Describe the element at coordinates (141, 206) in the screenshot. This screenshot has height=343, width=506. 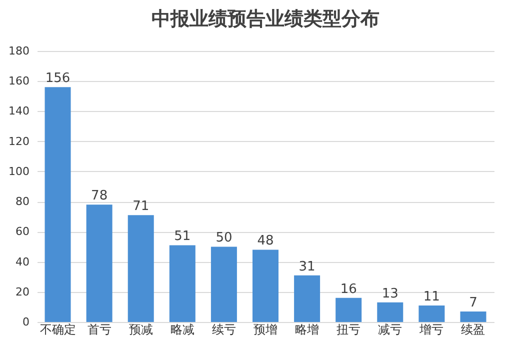
I see `data-label: 71` at that location.